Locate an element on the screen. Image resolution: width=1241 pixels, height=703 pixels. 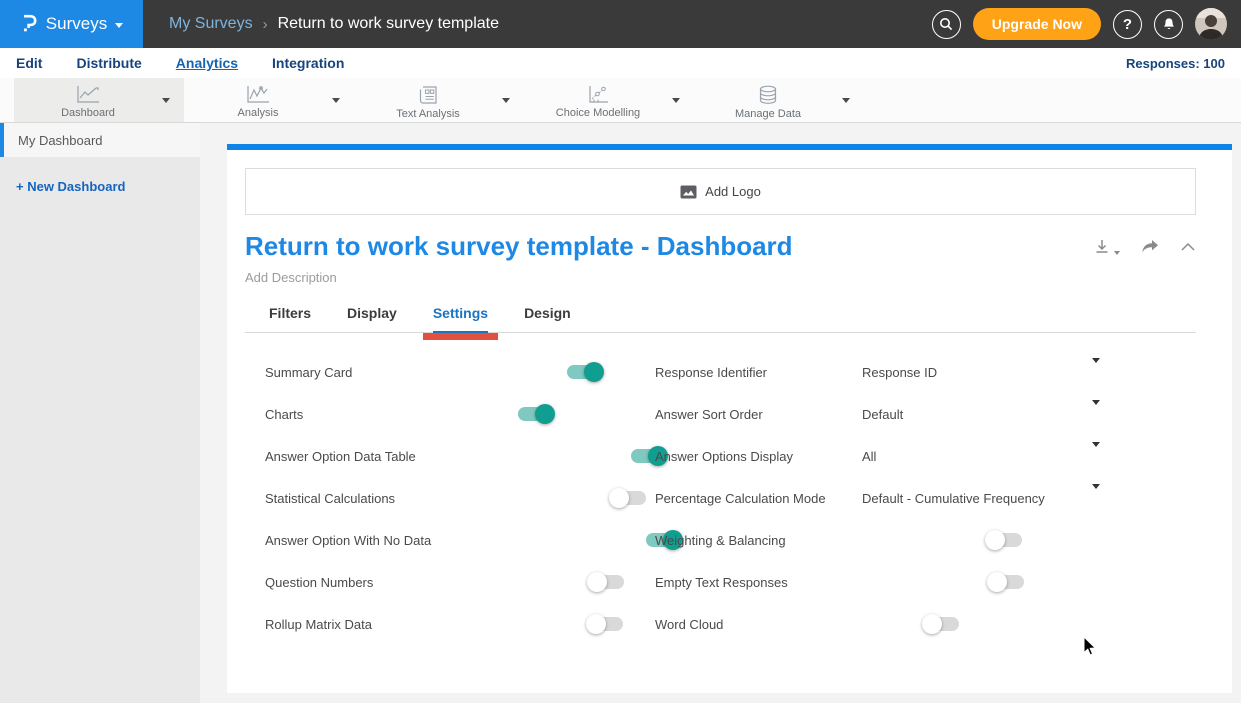
nav-item-integration: Integration is located at coordinates (308, 63).